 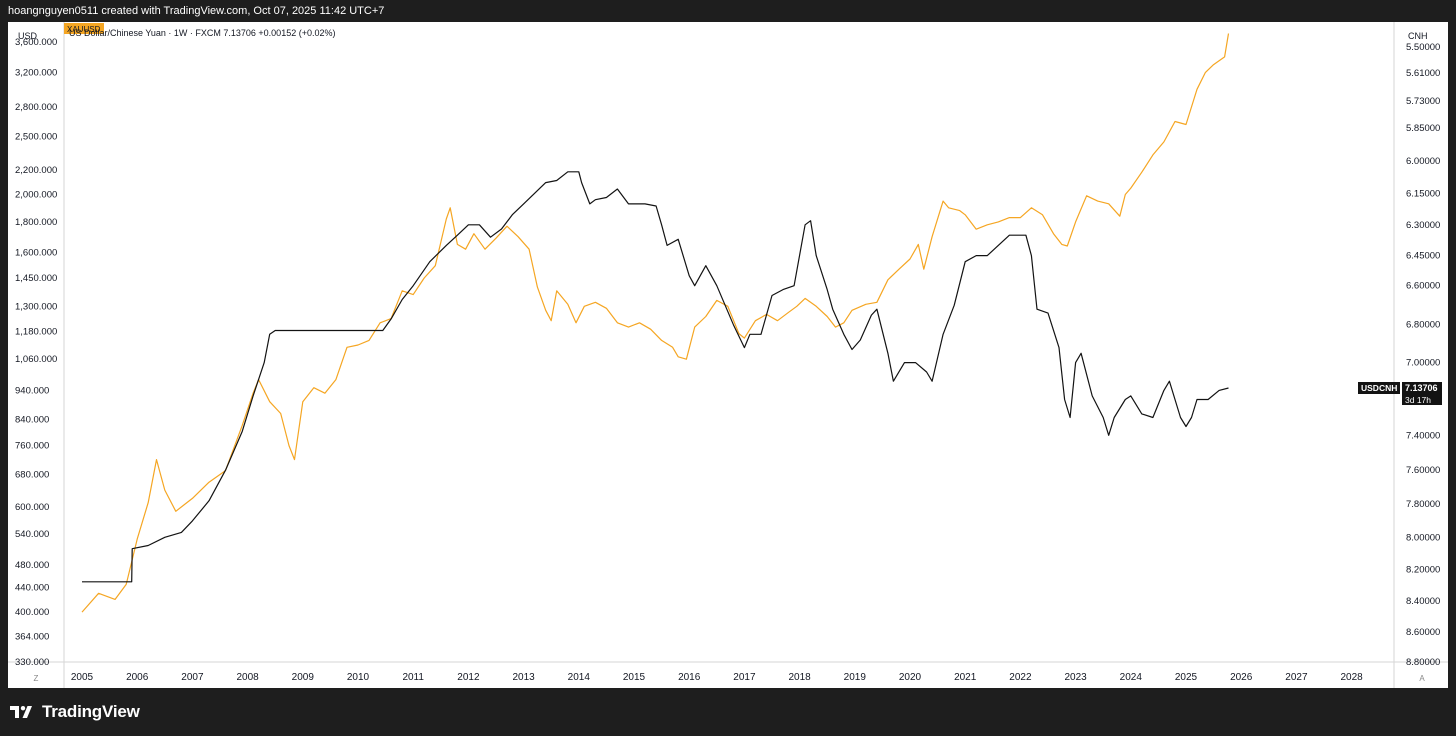 I want to click on left-axis-tick-label: 1,300.000, so click(x=36, y=306).